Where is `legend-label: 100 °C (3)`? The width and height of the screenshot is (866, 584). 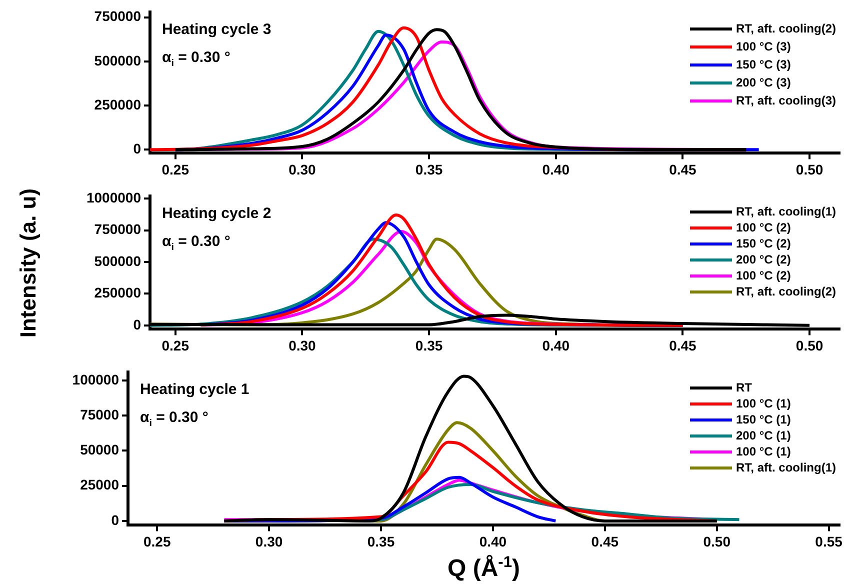 legend-label: 100 °C (3) is located at coordinates (763, 46).